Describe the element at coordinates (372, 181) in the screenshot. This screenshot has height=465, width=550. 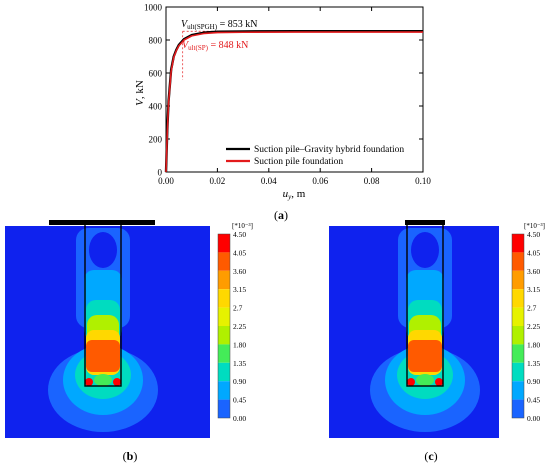
I see `x-tick-label: 0.08` at that location.